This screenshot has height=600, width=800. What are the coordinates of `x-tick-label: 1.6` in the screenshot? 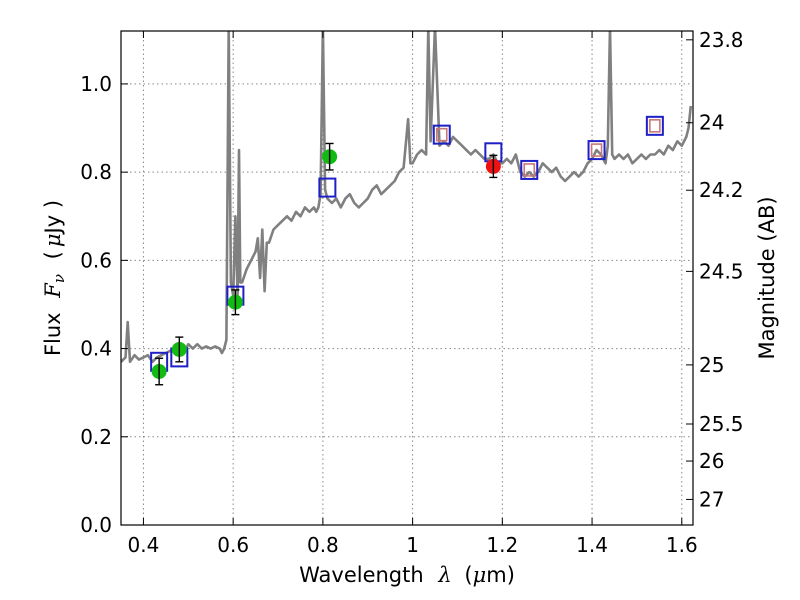 It's located at (682, 545).